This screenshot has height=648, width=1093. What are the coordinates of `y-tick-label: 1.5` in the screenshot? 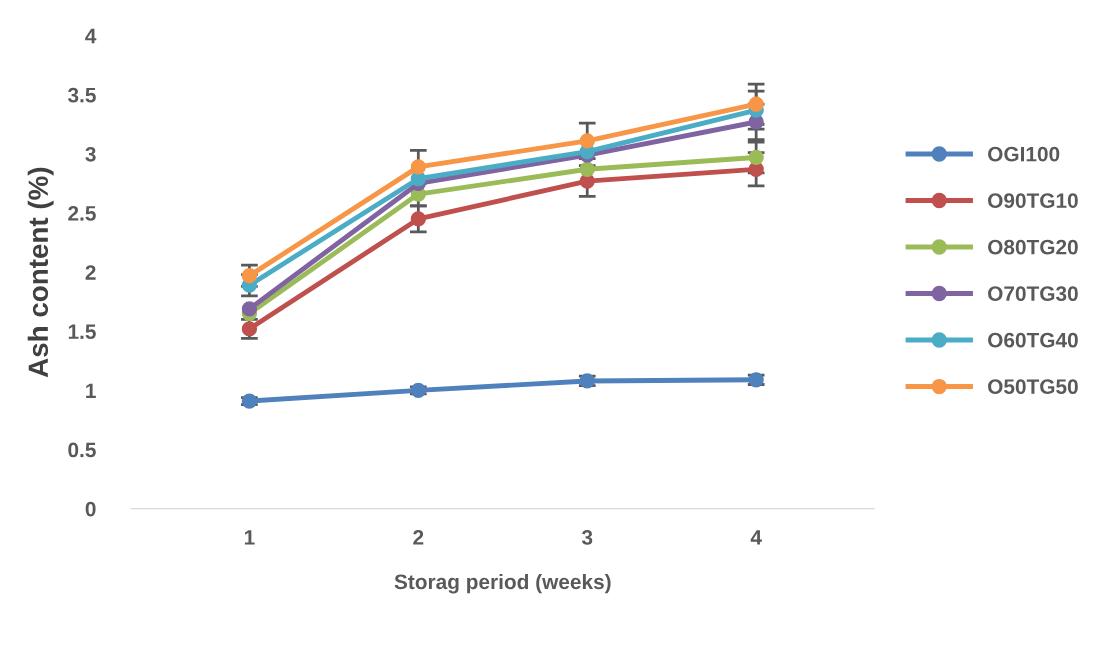 It's located at (82, 332).